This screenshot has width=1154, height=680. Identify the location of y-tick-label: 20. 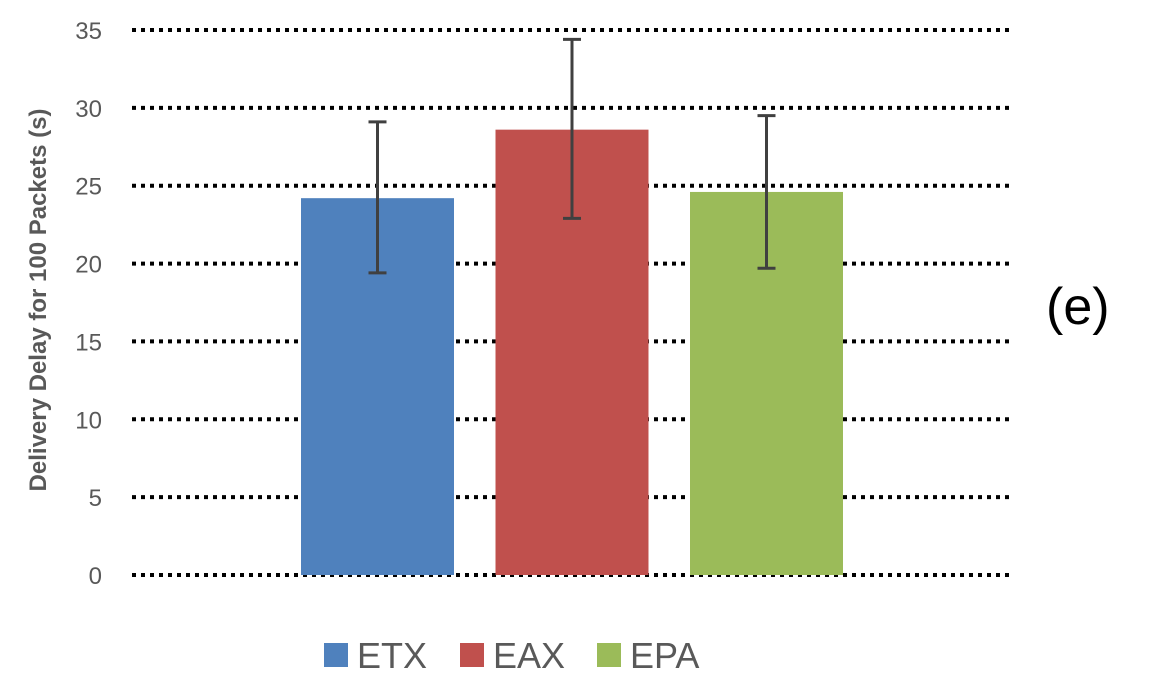
(88, 265).